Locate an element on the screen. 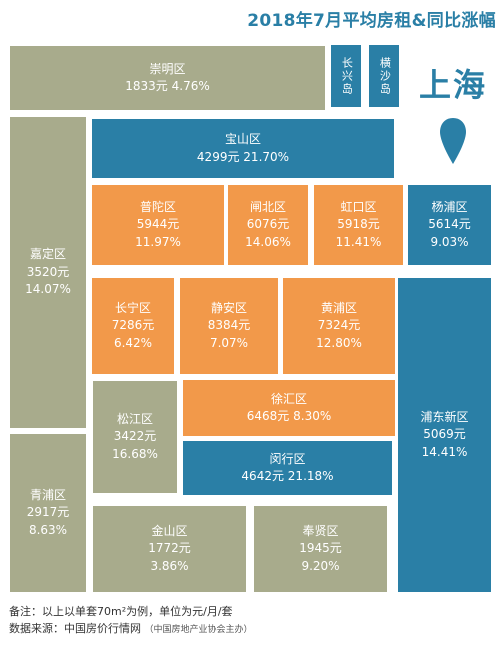 This screenshot has height=647, width=500. district-name: 闵行区 is located at coordinates (287, 458).